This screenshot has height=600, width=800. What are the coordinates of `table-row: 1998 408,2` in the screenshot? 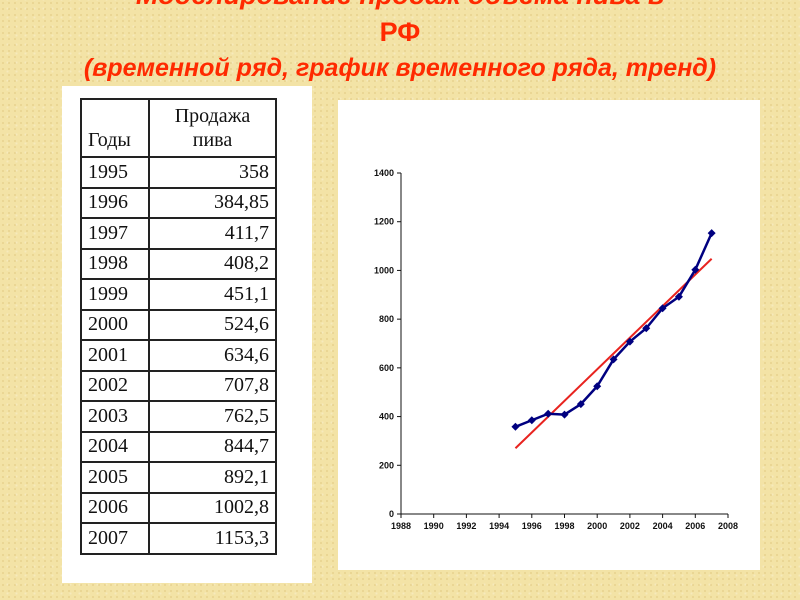 It's located at (178, 263).